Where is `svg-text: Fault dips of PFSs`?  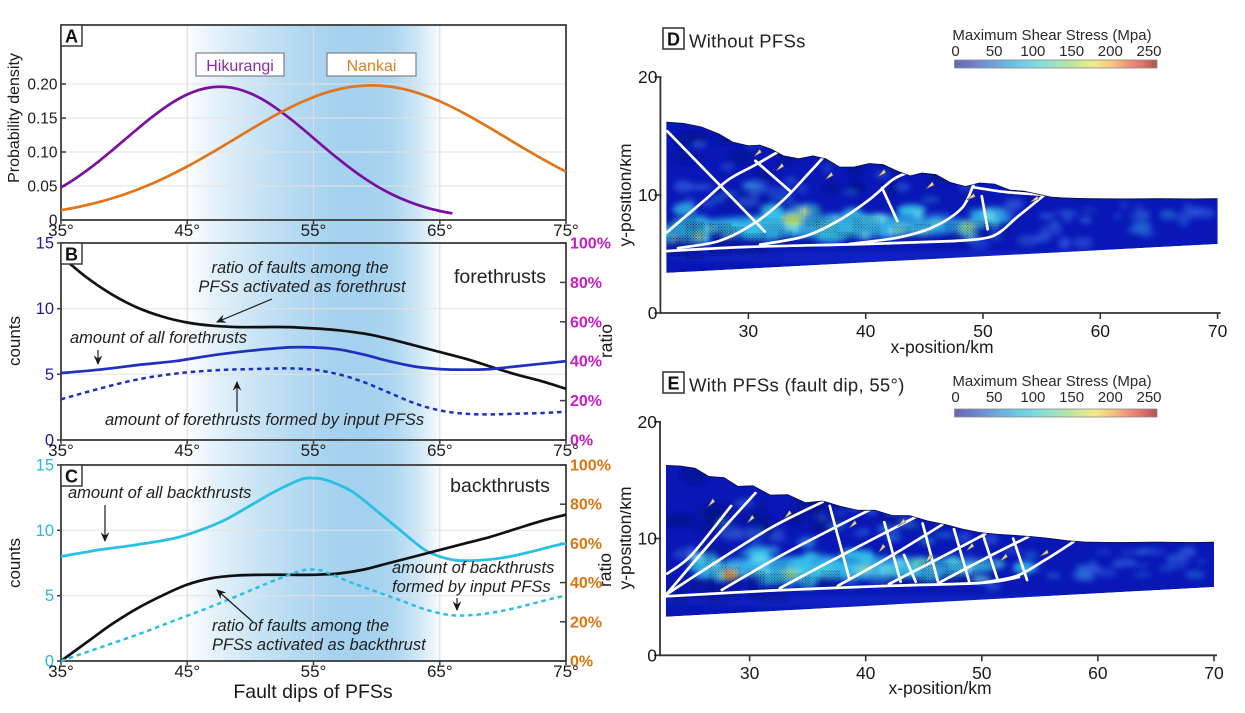
svg-text: Fault dips of PFSs is located at coordinates (313, 692).